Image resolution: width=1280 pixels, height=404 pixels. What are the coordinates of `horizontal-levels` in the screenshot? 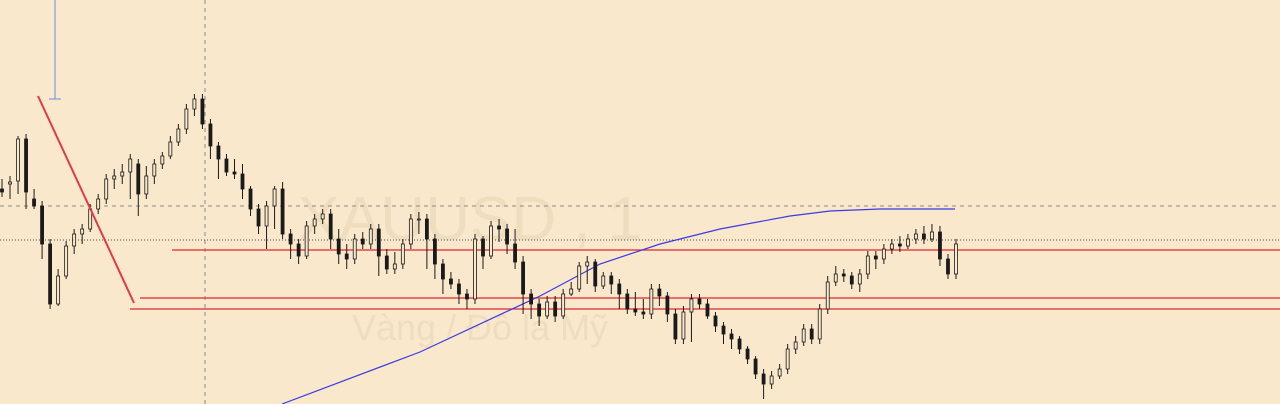 It's located at (705, 279).